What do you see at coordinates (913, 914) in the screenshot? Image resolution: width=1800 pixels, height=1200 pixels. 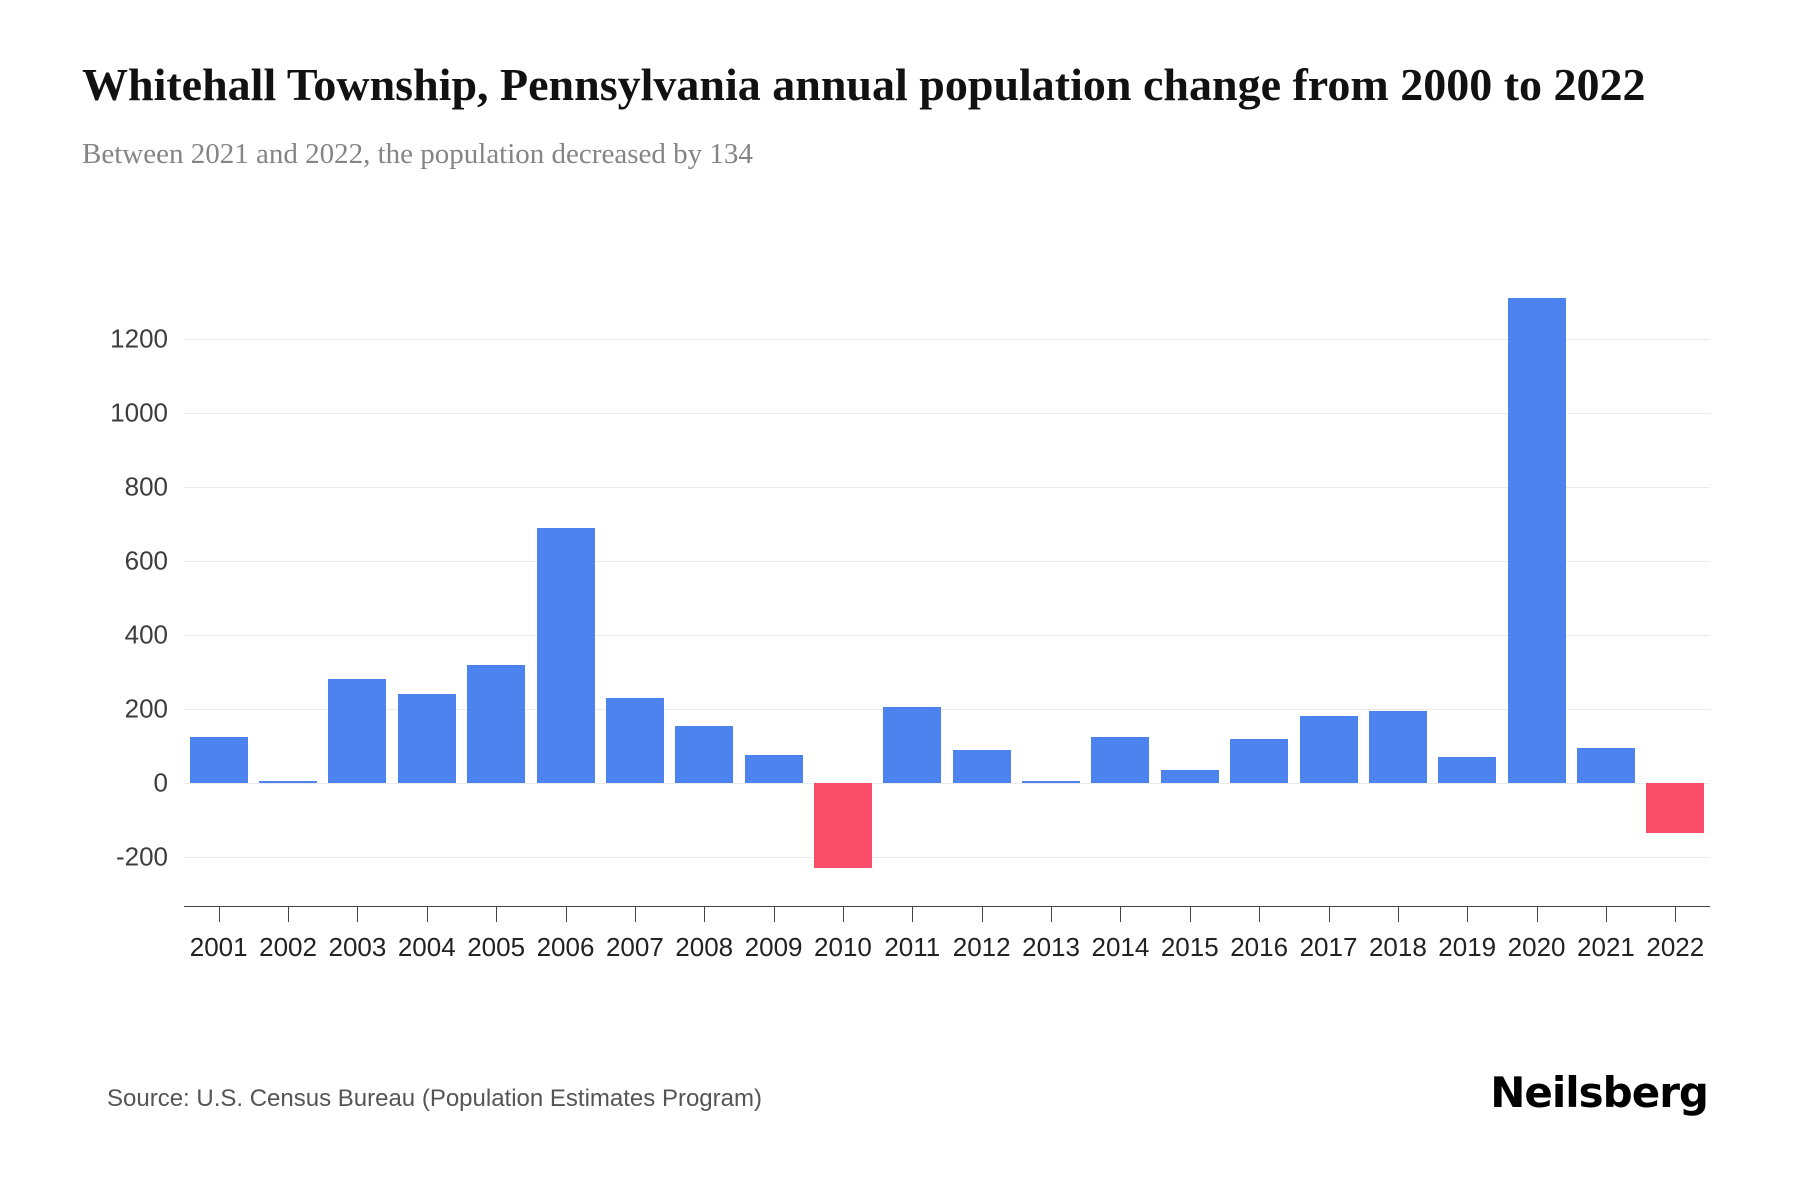 I see `x-tick-2011` at bounding box center [913, 914].